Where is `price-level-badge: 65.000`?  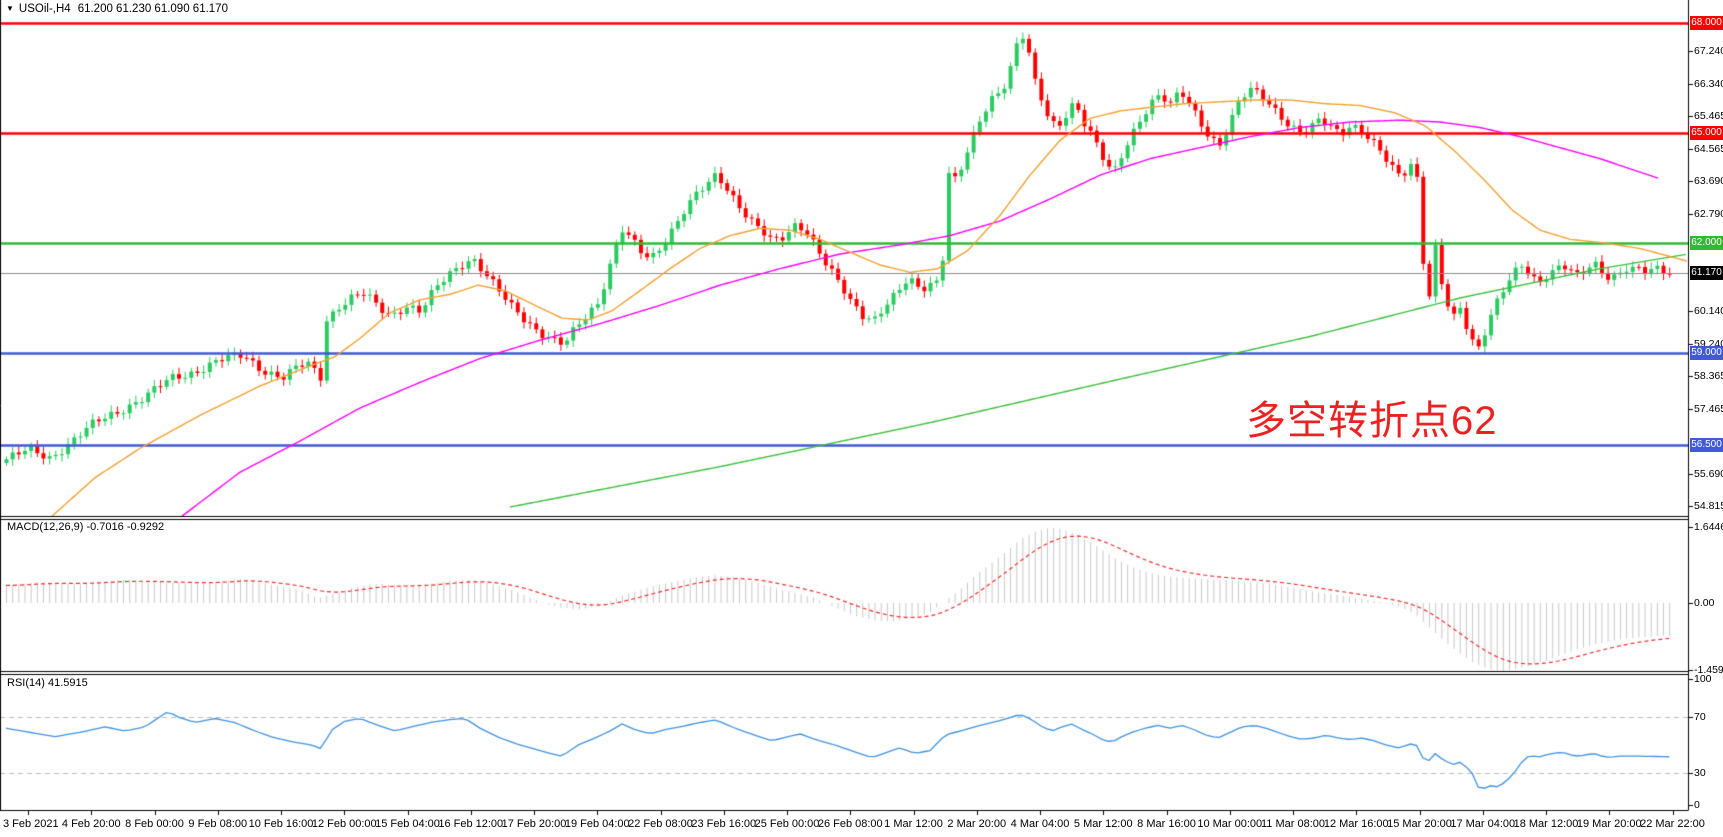
price-level-badge: 65.000 is located at coordinates (1706, 133).